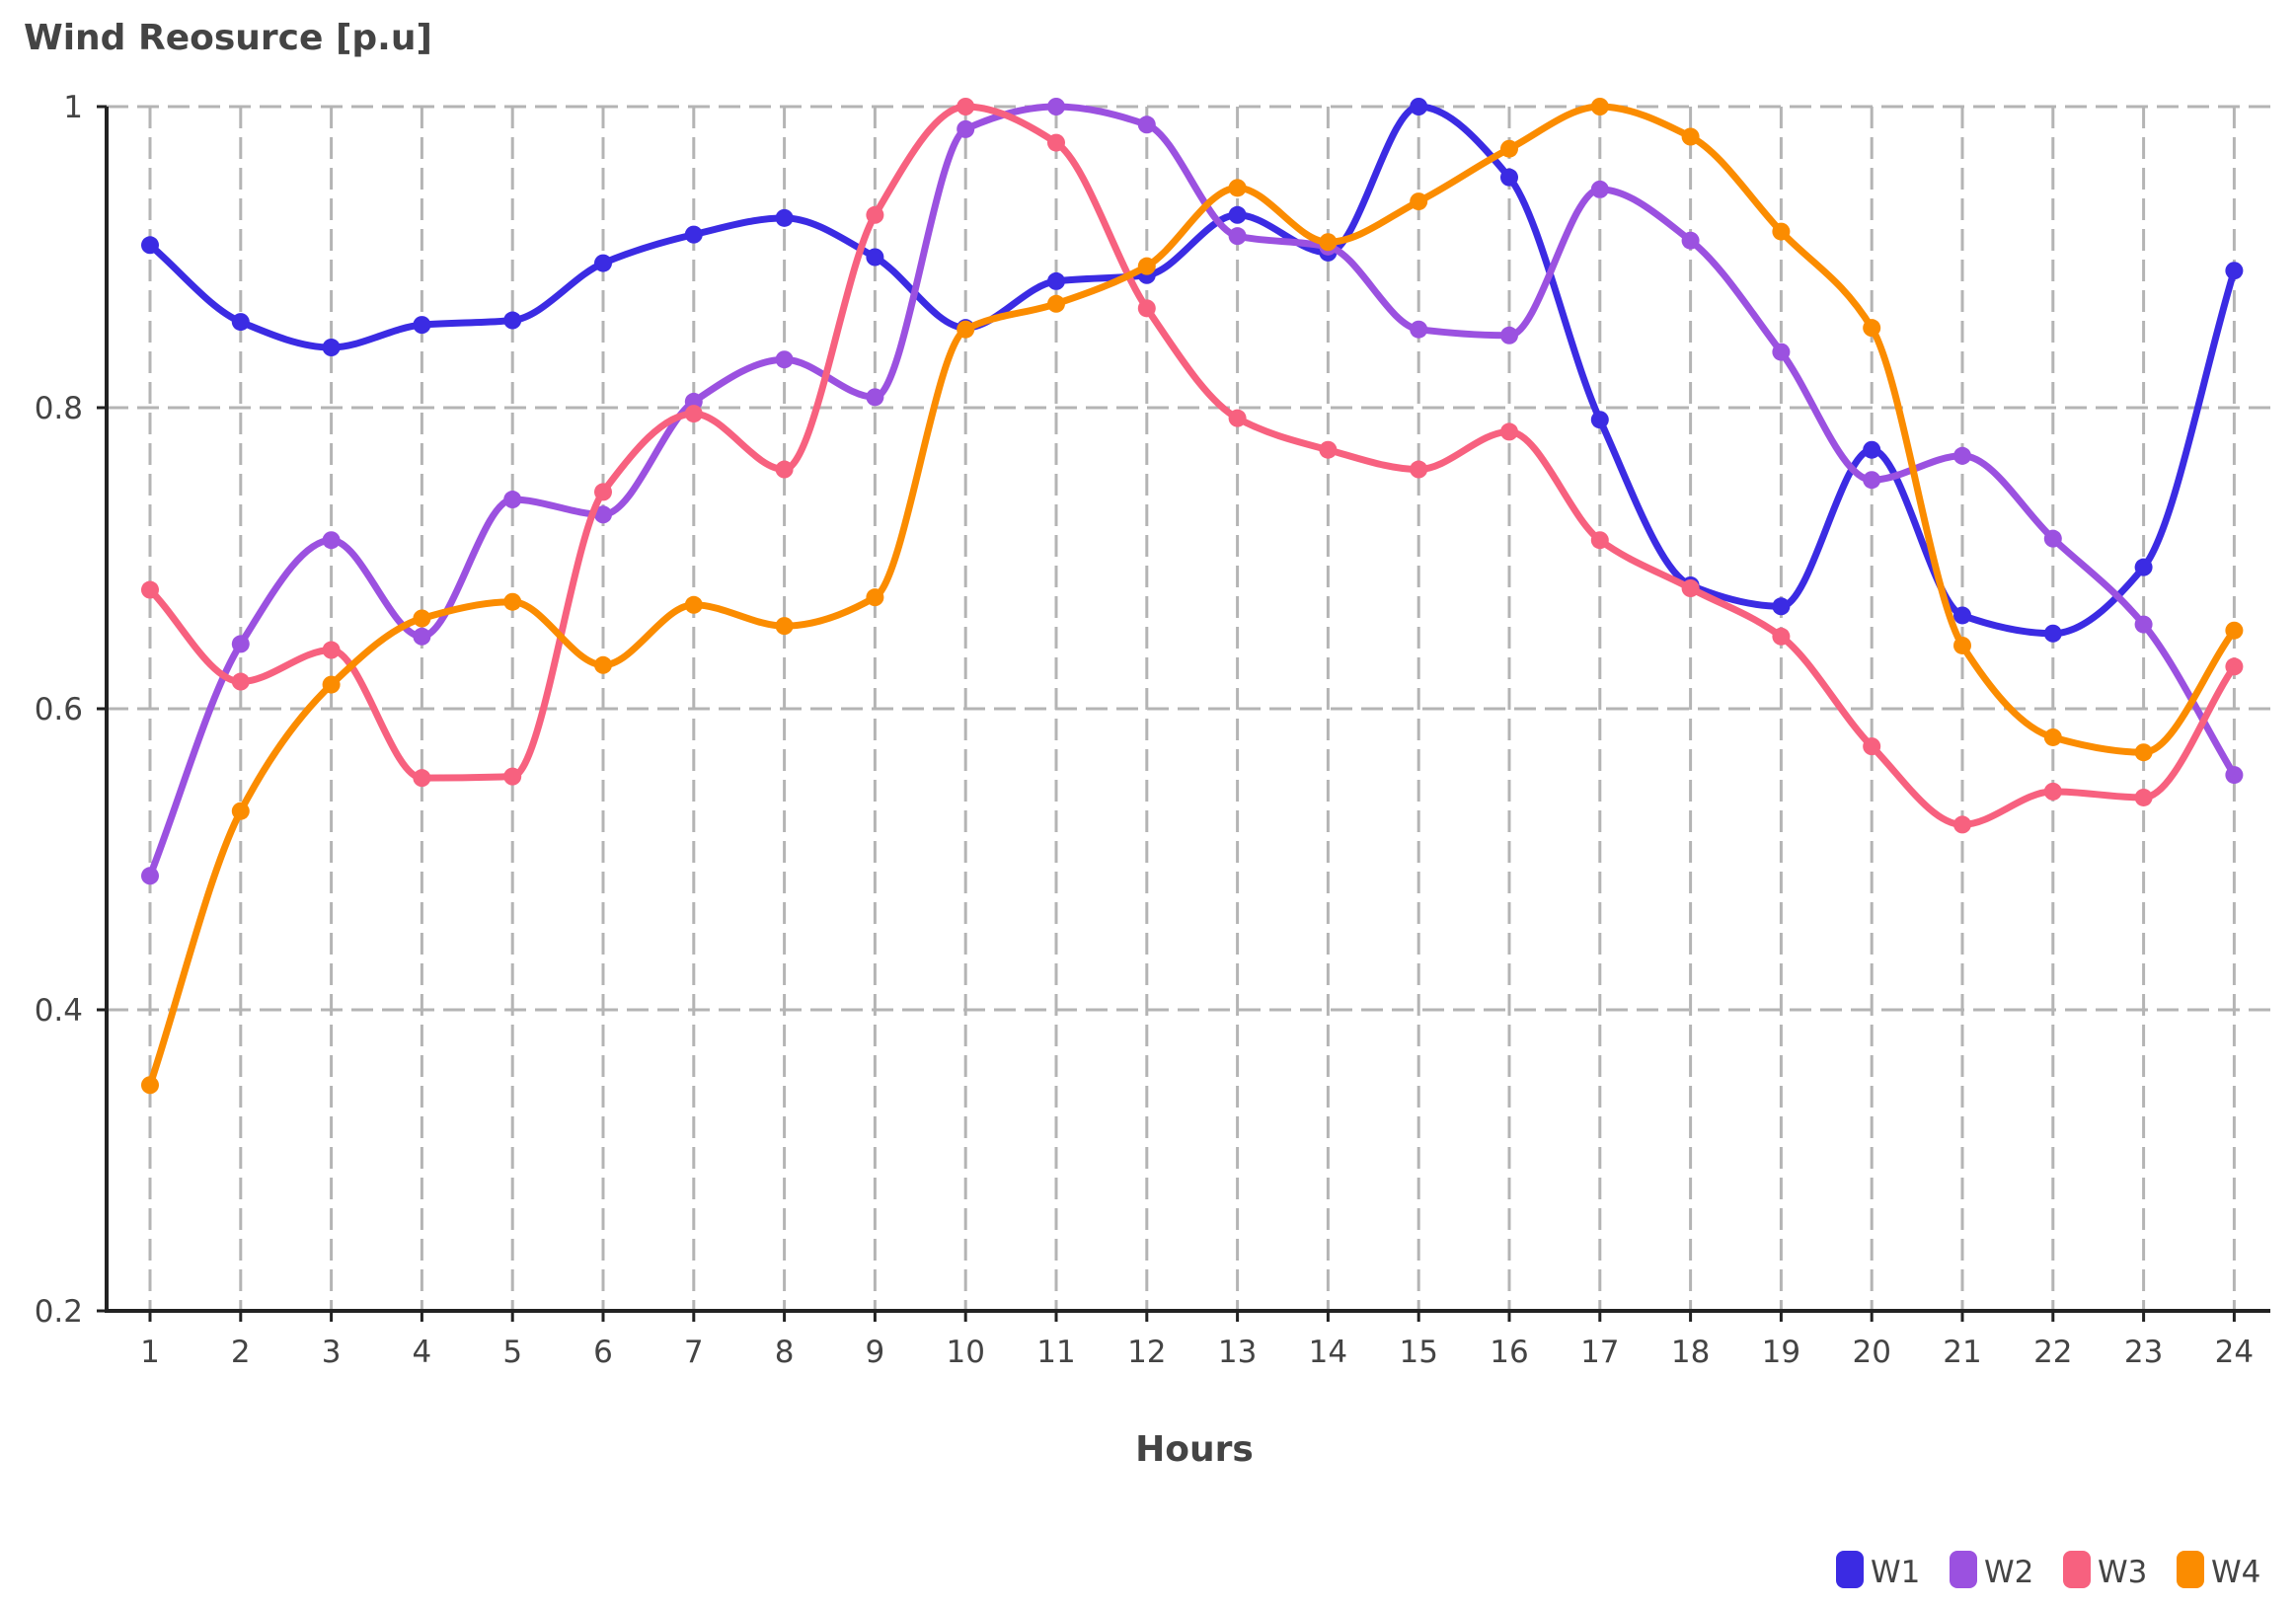  What do you see at coordinates (694, 1352) in the screenshot?
I see `x-tick-label: 7` at bounding box center [694, 1352].